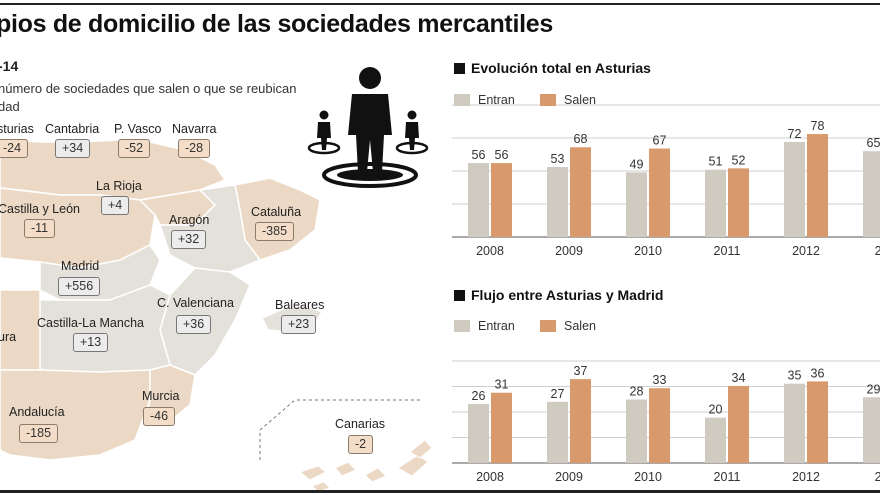 This screenshot has height=495, width=880. What do you see at coordinates (195, 303) in the screenshot?
I see `region-name-valenciana: C. Valenciana` at bounding box center [195, 303].